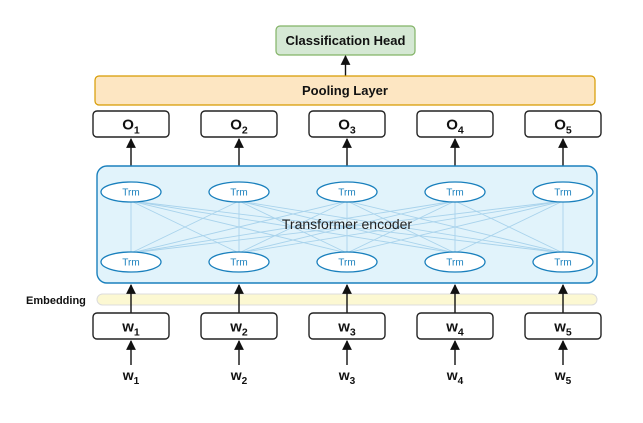 The height and width of the screenshot is (423, 643). I want to click on trm-node-top-1-label: Trm, so click(130, 193).